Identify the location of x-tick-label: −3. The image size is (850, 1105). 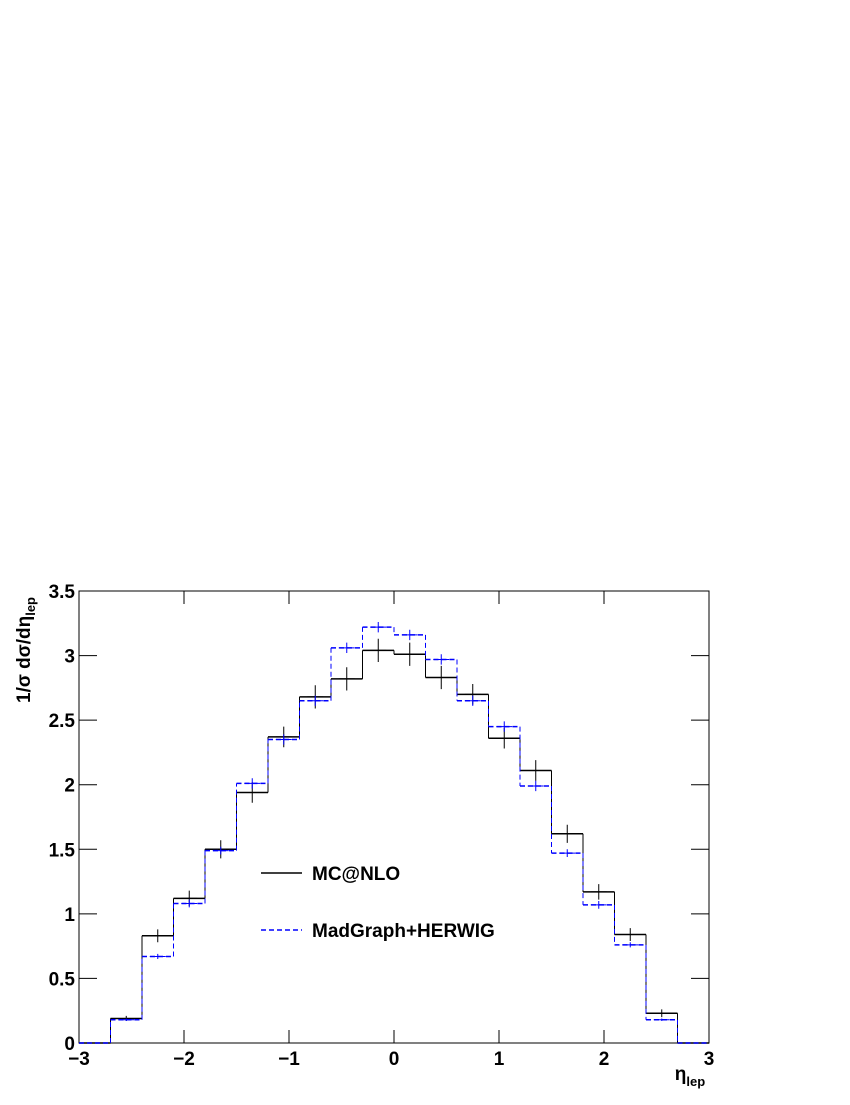
(79, 1059).